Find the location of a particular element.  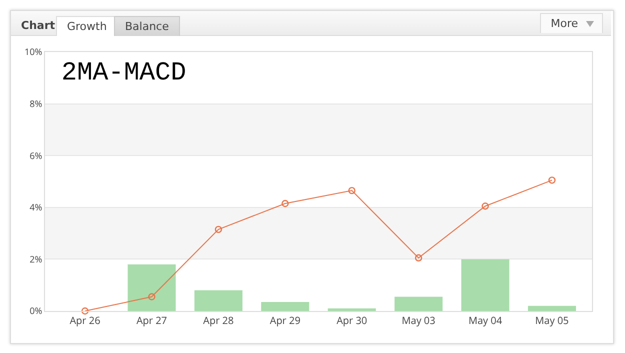

x-tick-label: Apr 27 is located at coordinates (152, 320).